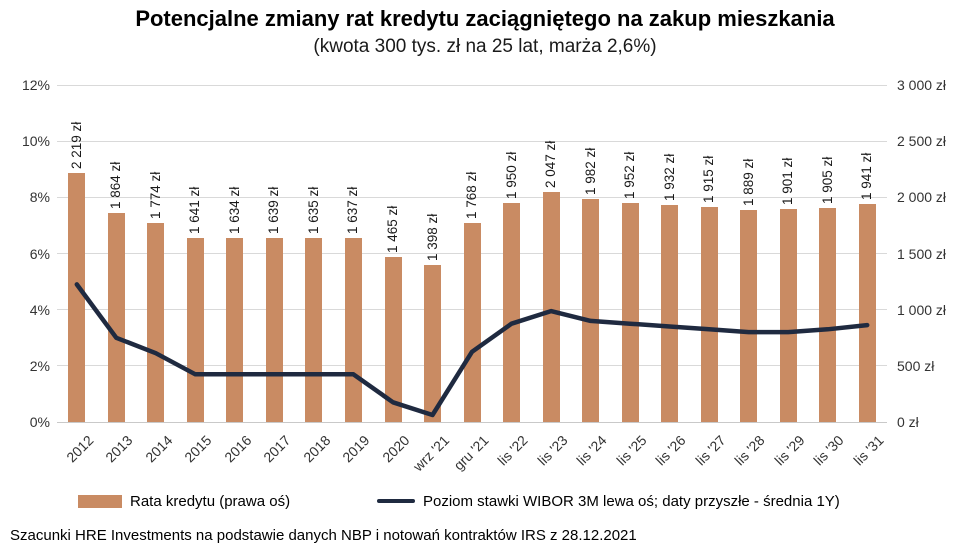  What do you see at coordinates (158, 449) in the screenshot?
I see `x-axis-tick: 2014` at bounding box center [158, 449].